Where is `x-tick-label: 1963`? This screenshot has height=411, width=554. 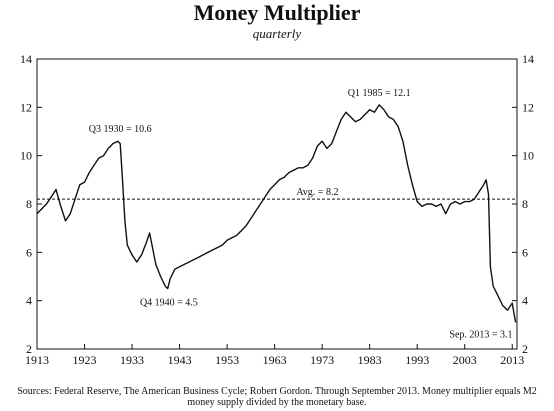 x-tick-label: 1963 is located at coordinates (275, 360).